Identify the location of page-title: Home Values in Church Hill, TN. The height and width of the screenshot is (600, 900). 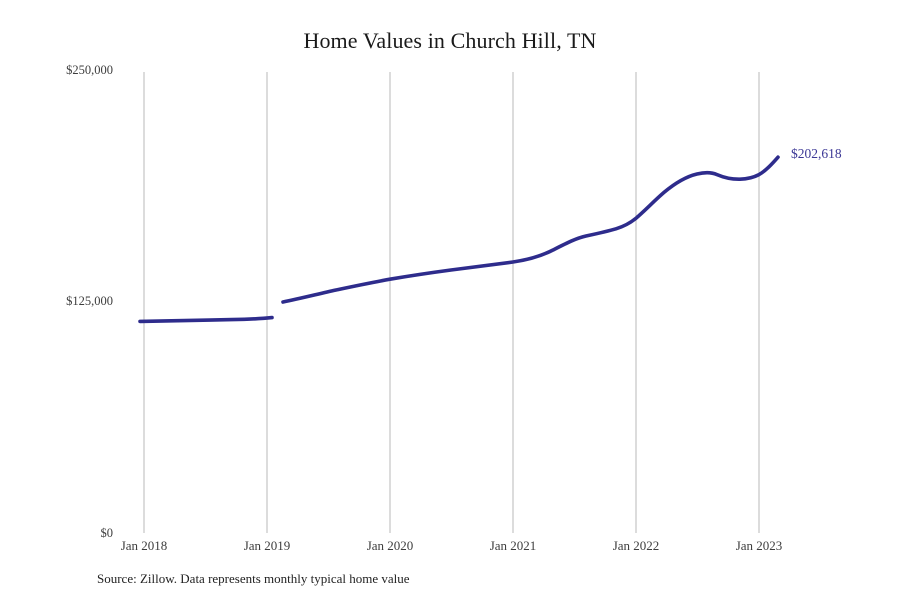
(450, 40).